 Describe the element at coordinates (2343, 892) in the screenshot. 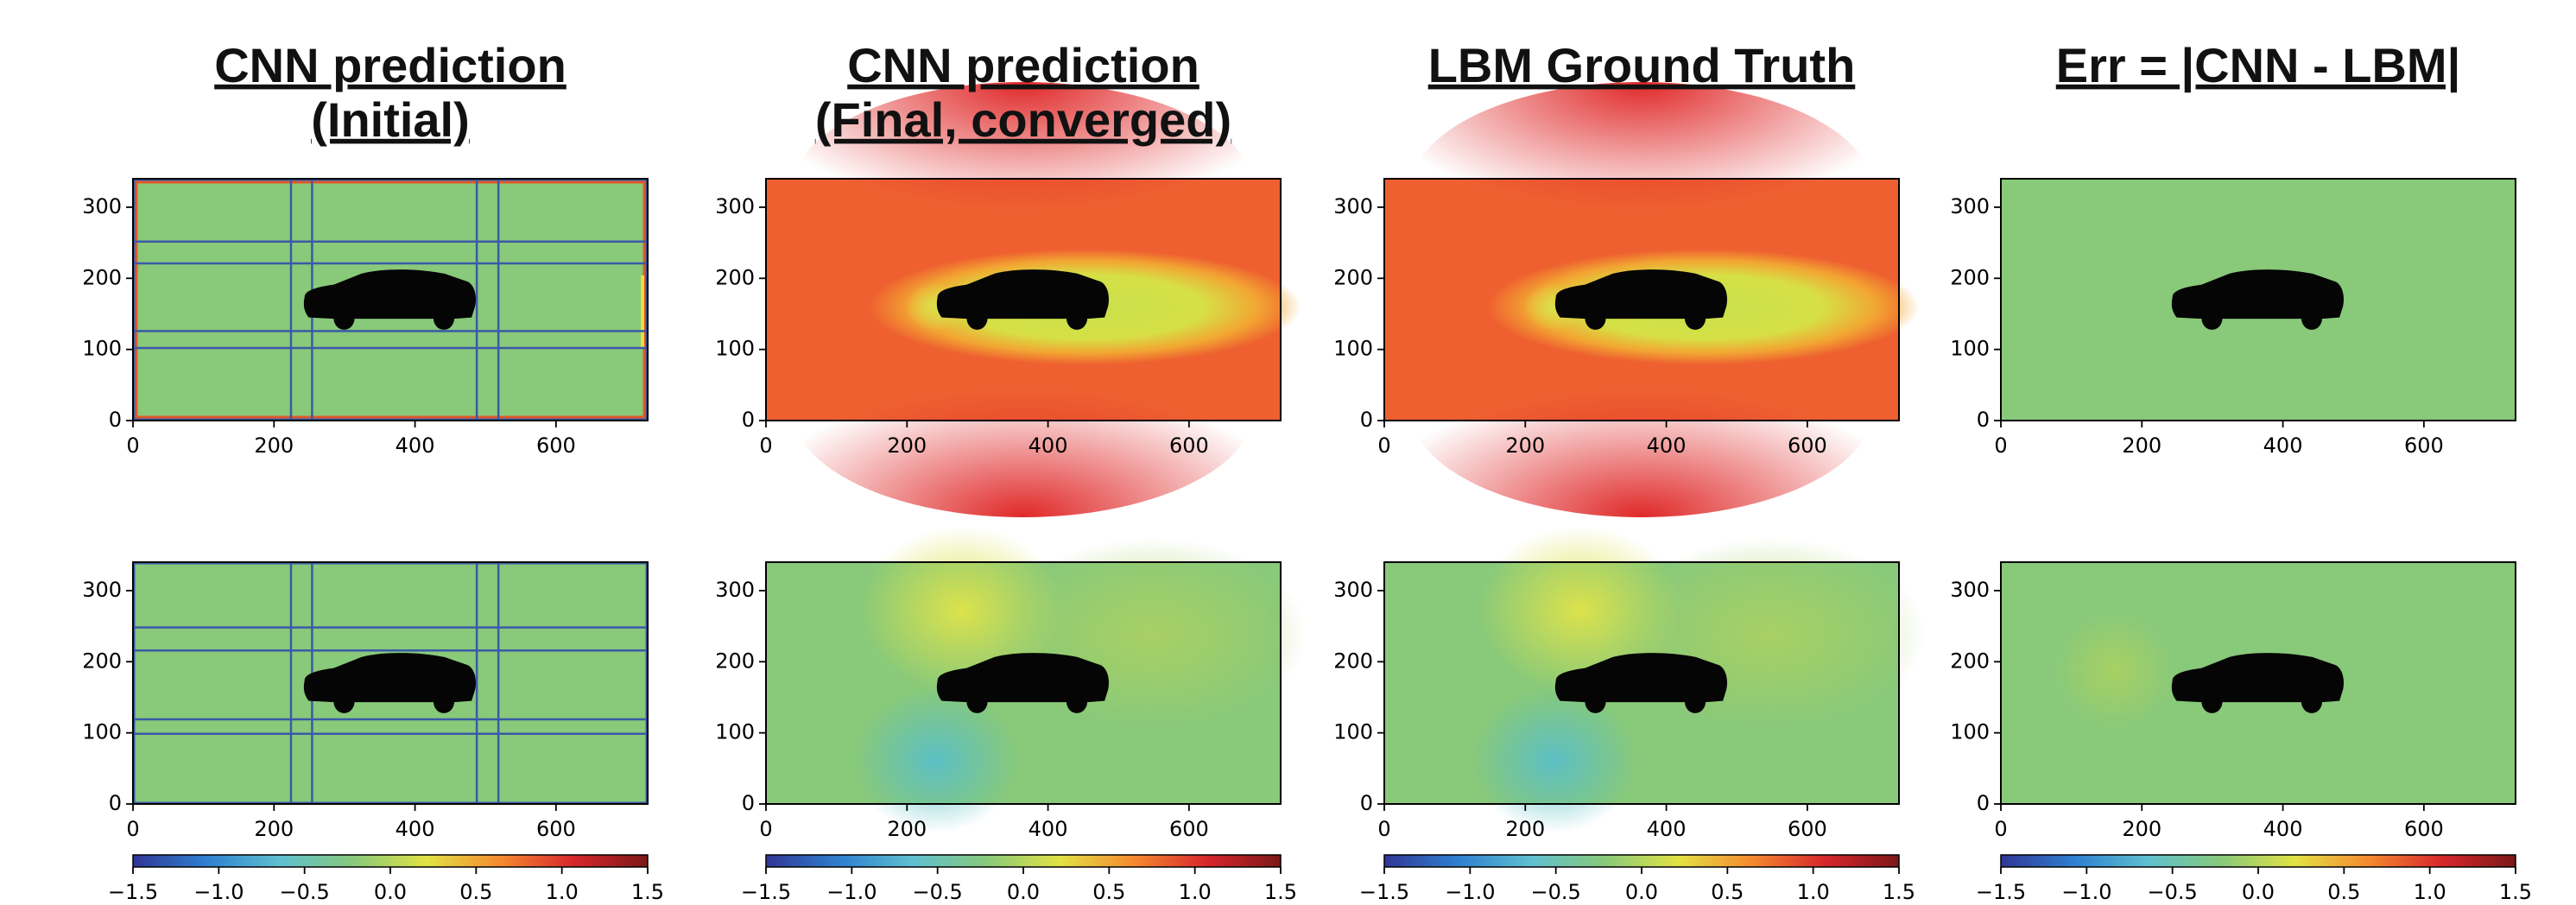

I see `colorbar-tick-label: 0.5` at that location.